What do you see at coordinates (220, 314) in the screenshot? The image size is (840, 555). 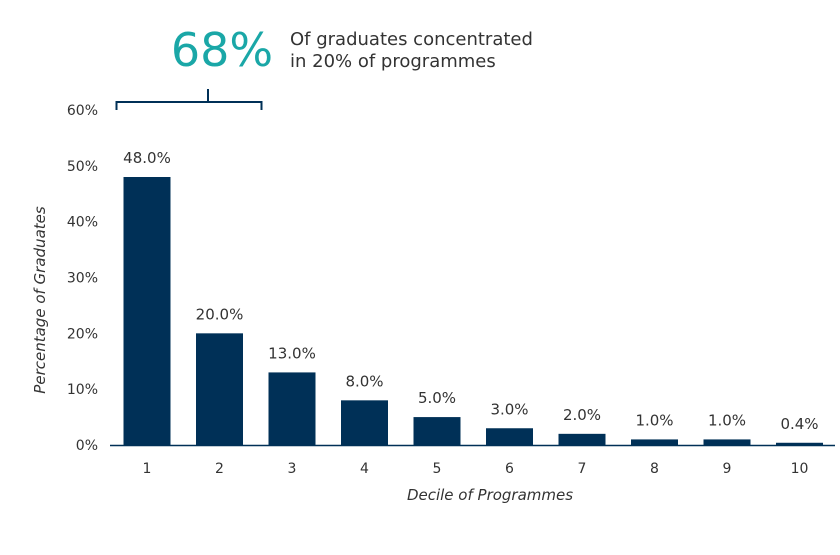 I see `data-label: 20.0%` at bounding box center [220, 314].